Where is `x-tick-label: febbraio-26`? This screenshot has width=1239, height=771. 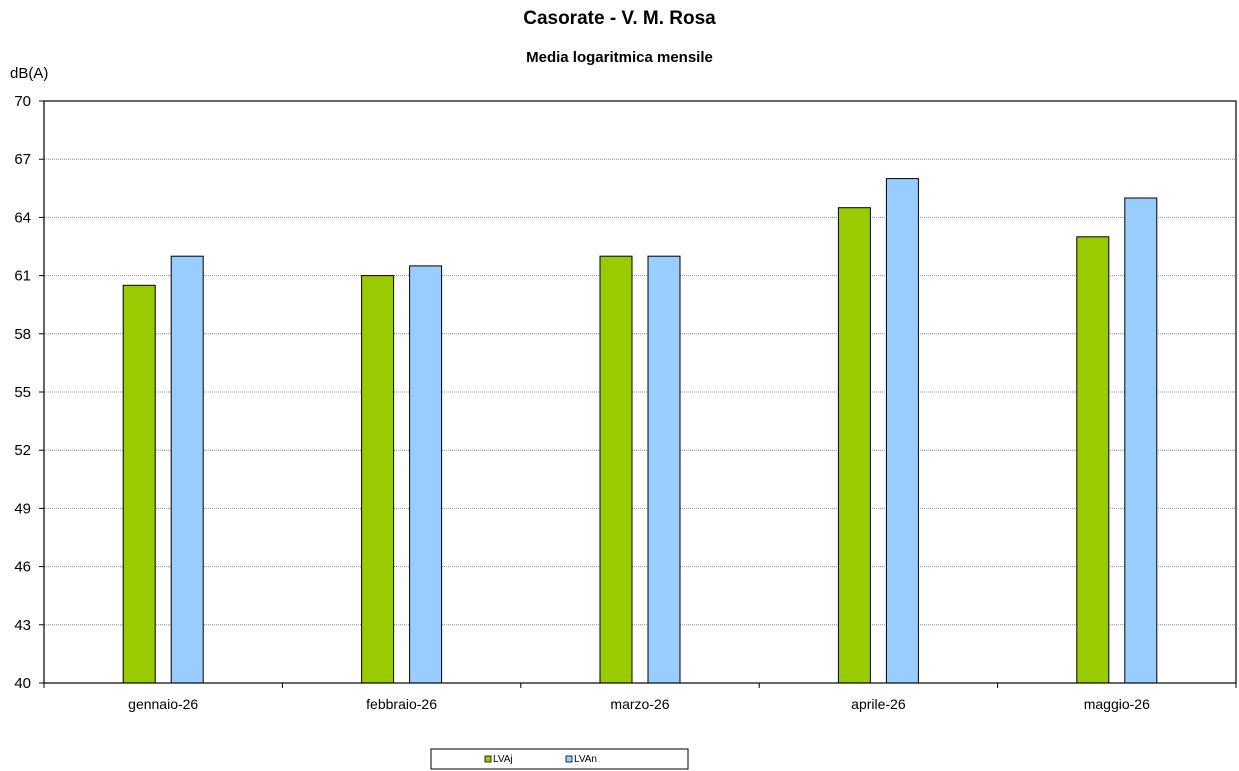
x-tick-label: febbraio-26 is located at coordinates (401, 704).